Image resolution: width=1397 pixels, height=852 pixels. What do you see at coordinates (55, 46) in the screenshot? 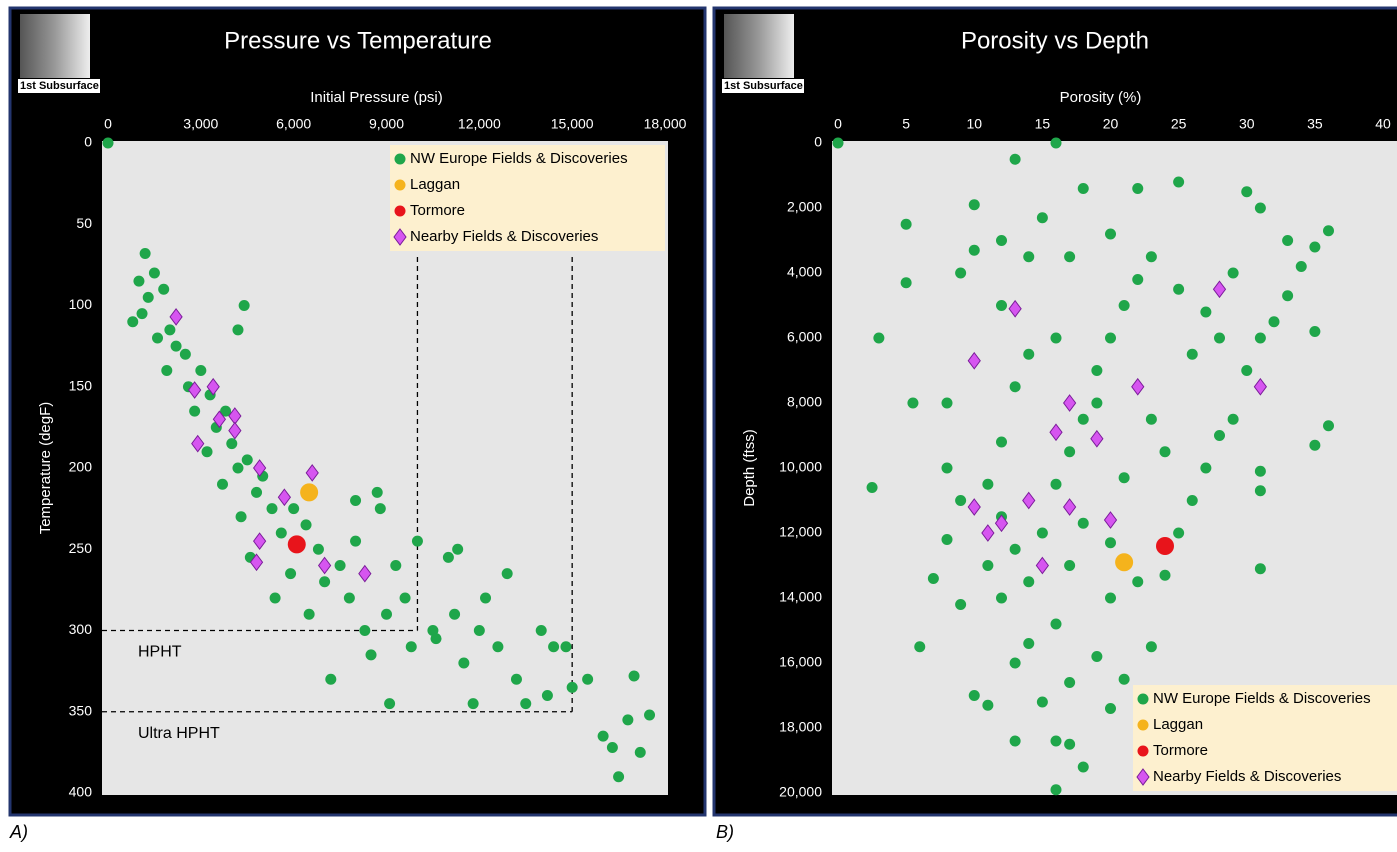
I see `logo-image` at bounding box center [55, 46].